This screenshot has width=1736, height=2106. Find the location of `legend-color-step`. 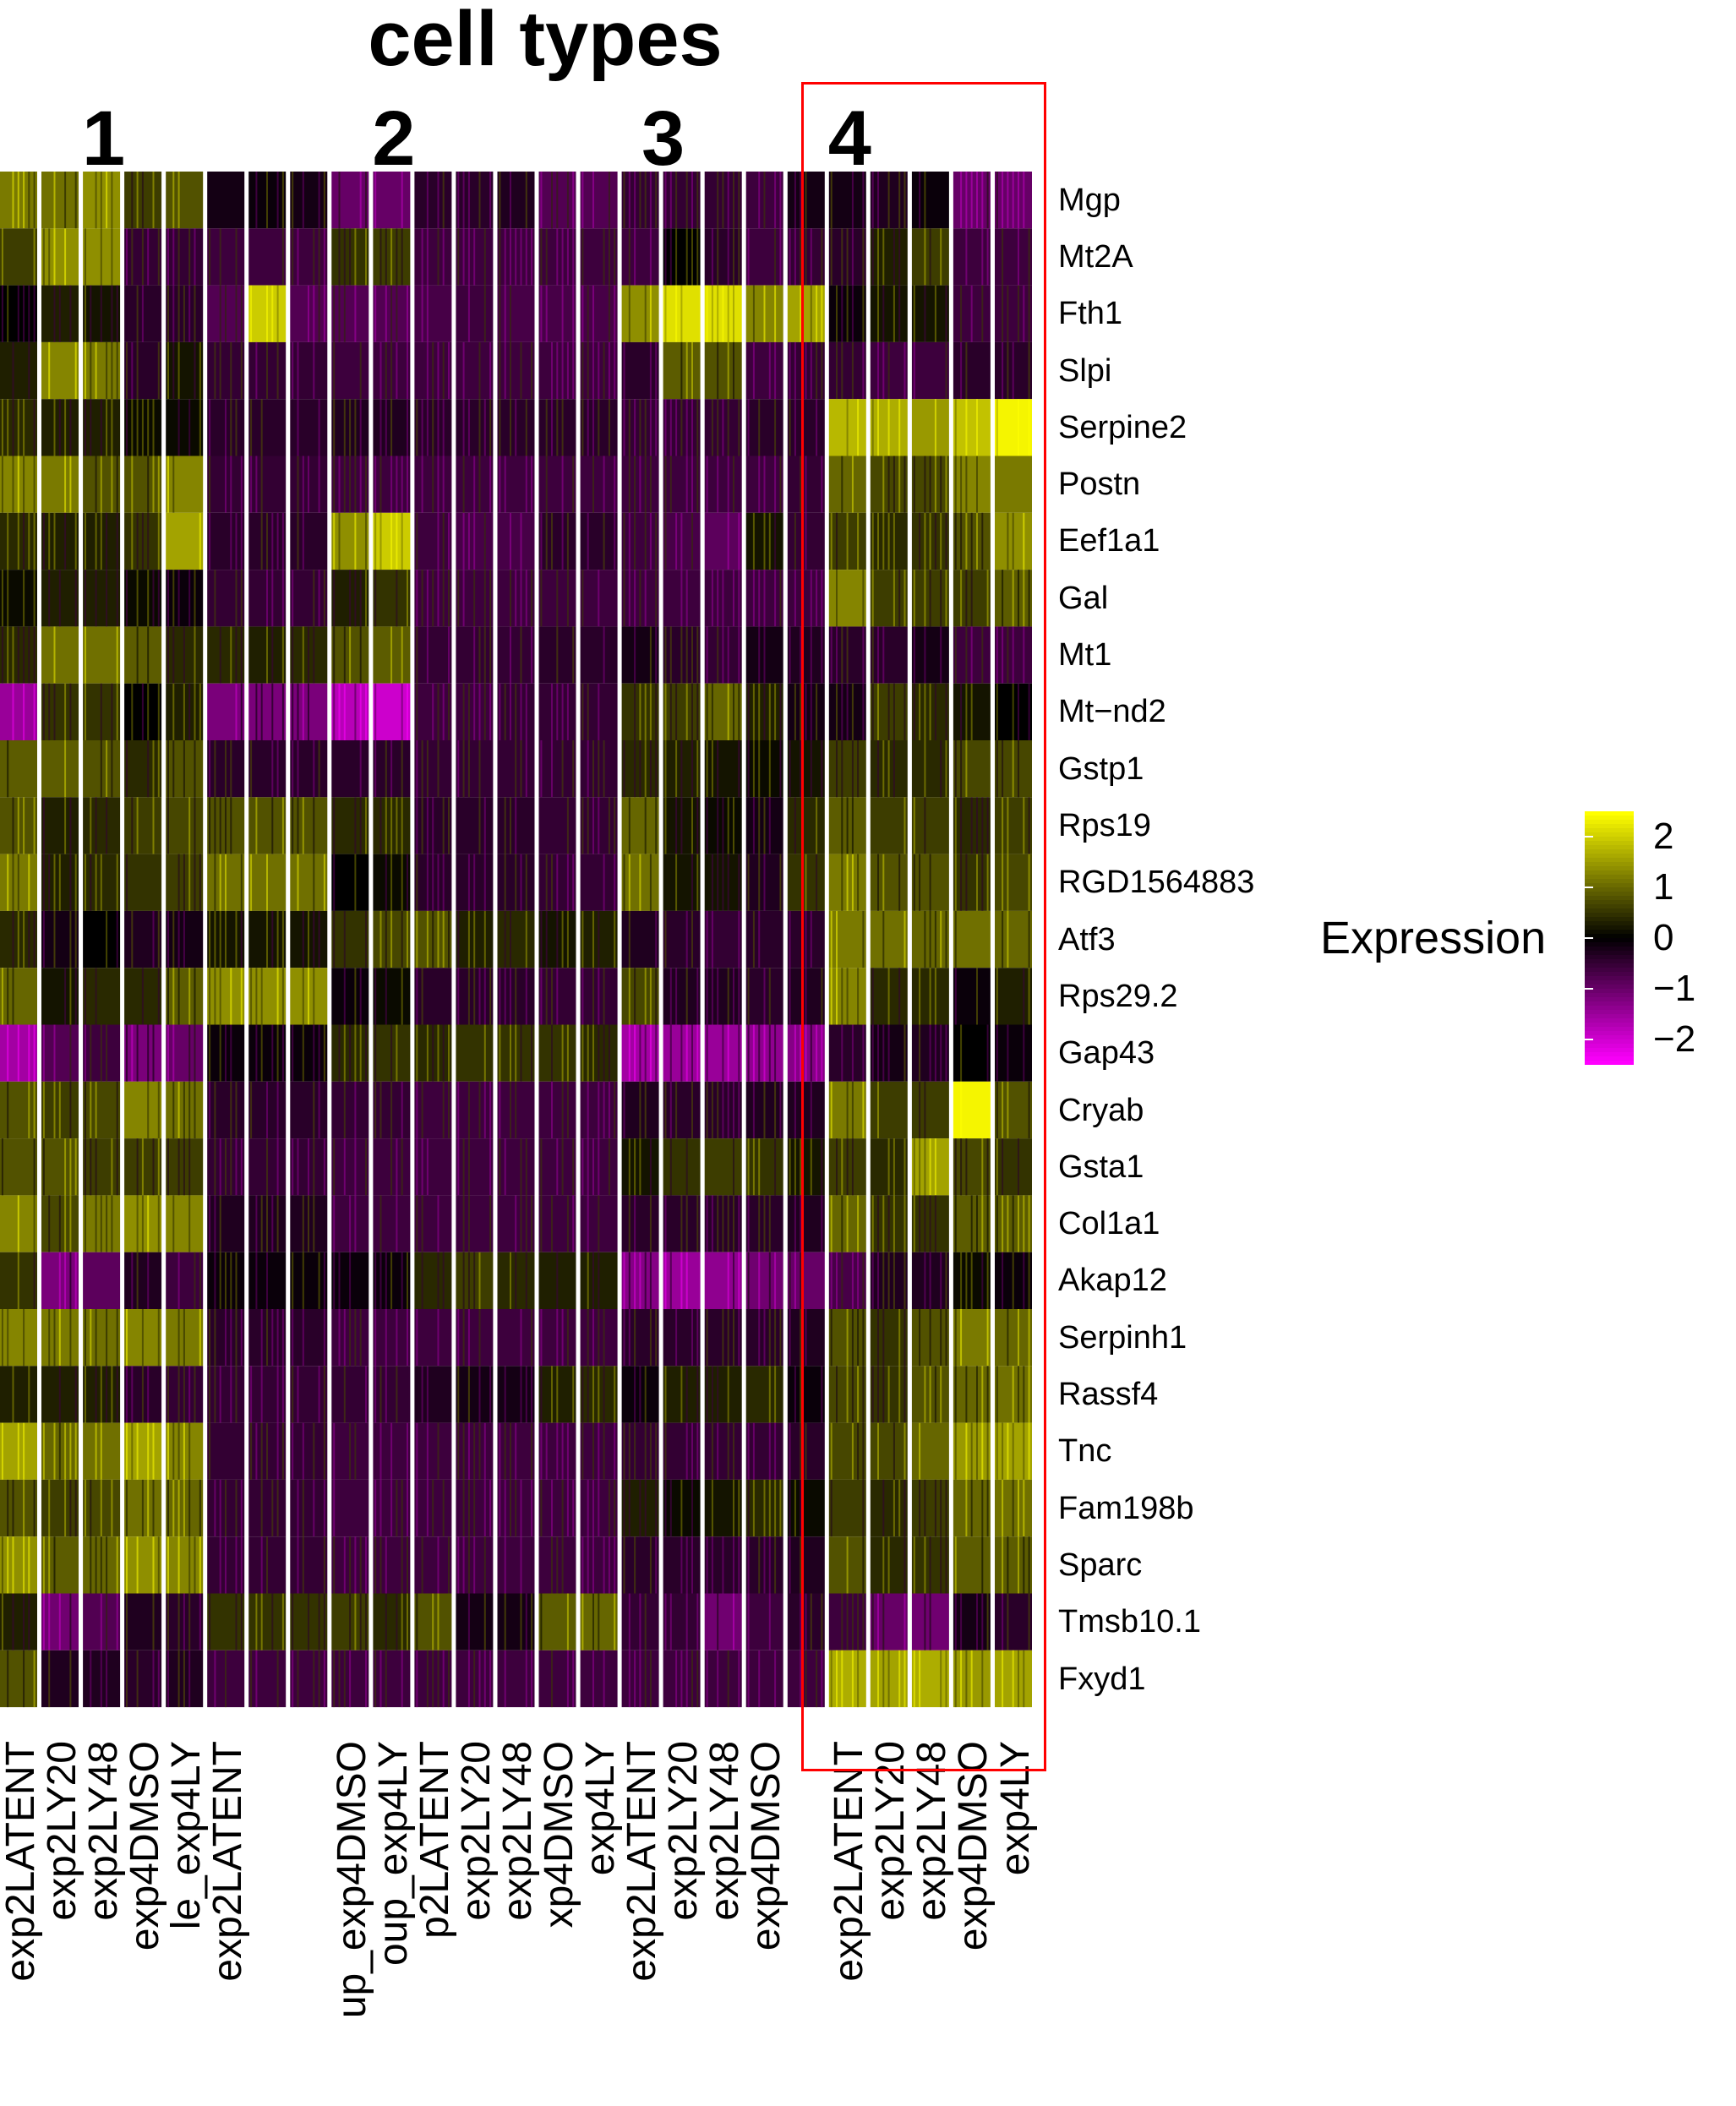

legend-color-step is located at coordinates (1609, 949).